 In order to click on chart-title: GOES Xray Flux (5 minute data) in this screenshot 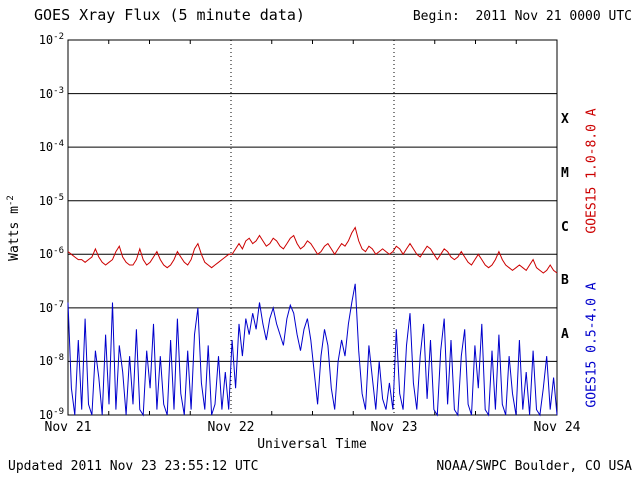, I will do `click(169, 15)`.